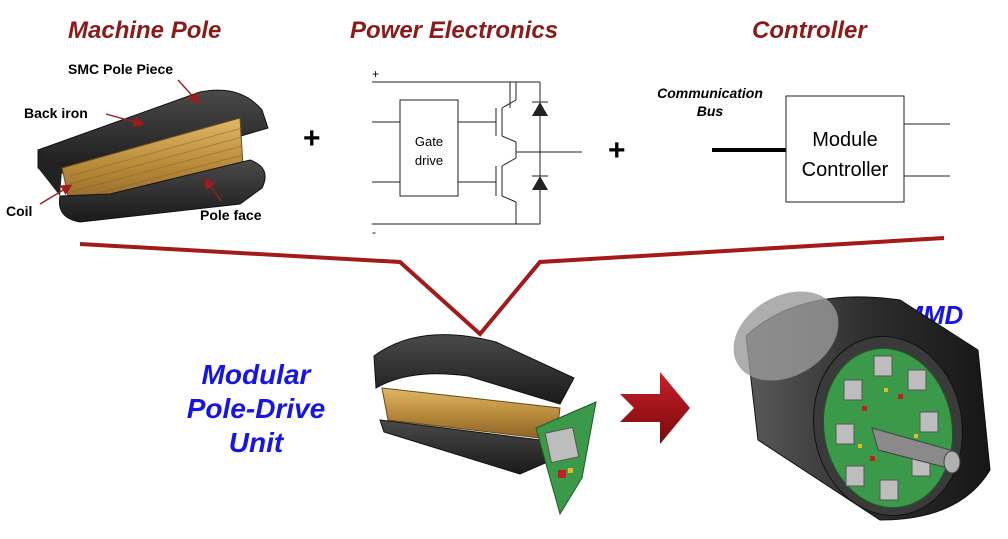 Image resolution: width=1008 pixels, height=539 pixels. Describe the element at coordinates (374, 232) in the screenshot. I see `negative-rail-label: -` at that location.